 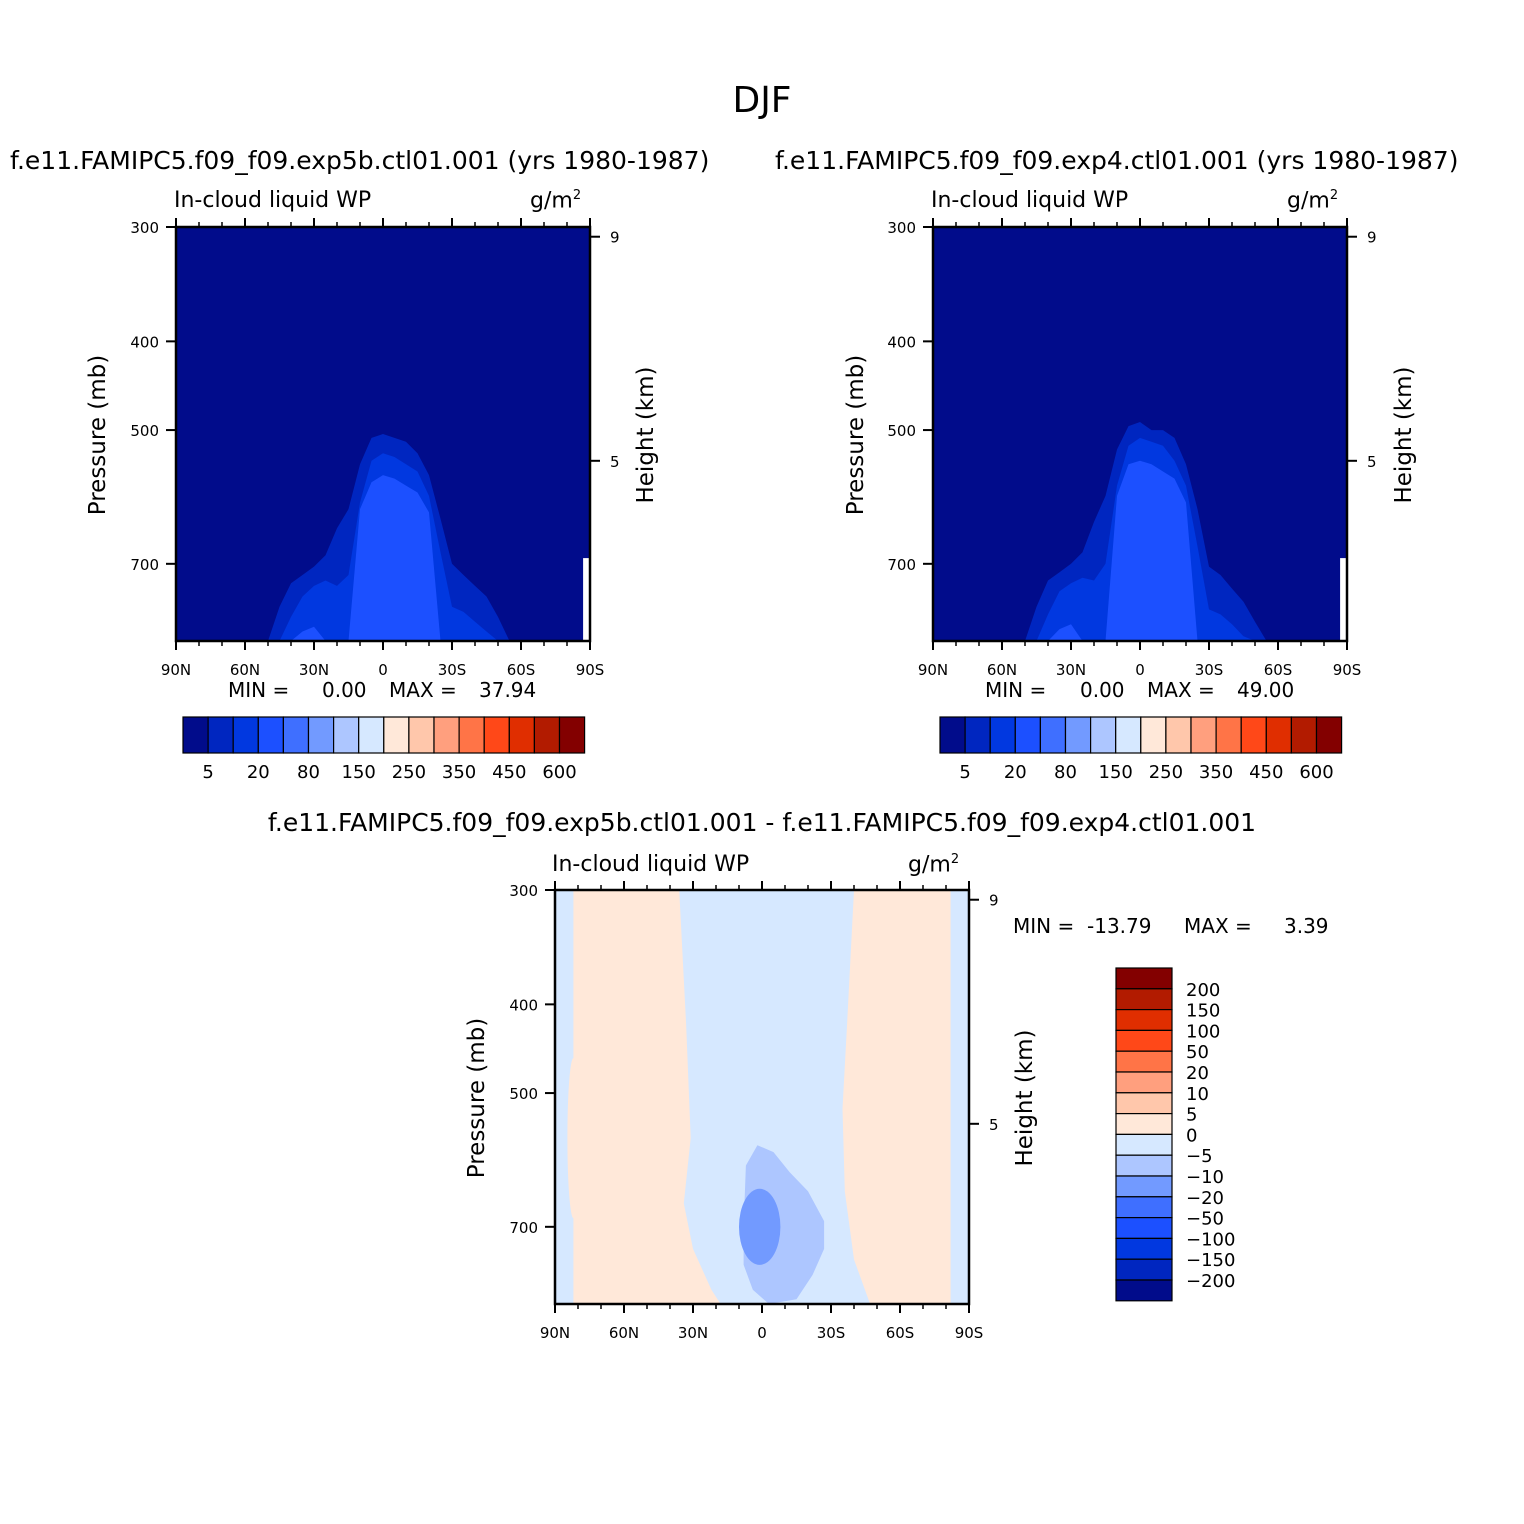 I want to click on p3-colorbar-label: −10, so click(x=1205, y=1177).